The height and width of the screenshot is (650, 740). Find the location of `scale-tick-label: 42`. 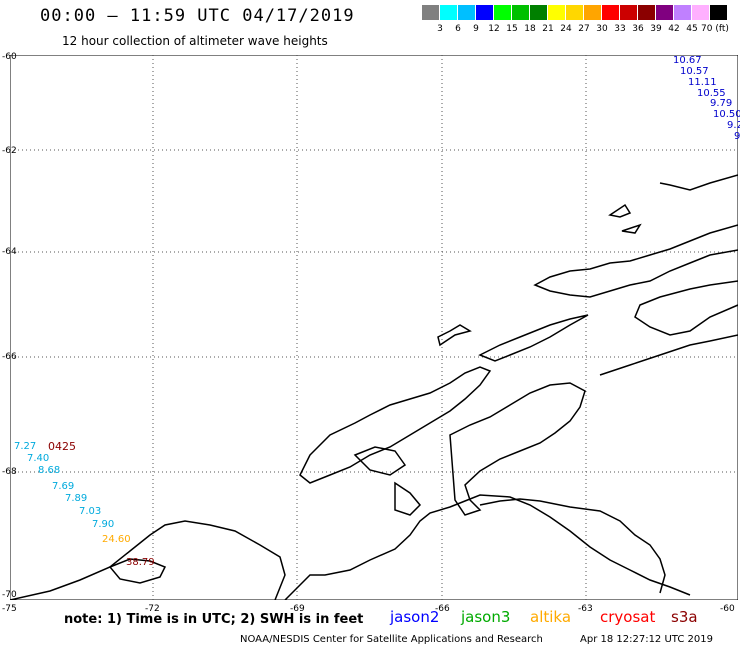

scale-tick-label: 42 is located at coordinates (674, 29).